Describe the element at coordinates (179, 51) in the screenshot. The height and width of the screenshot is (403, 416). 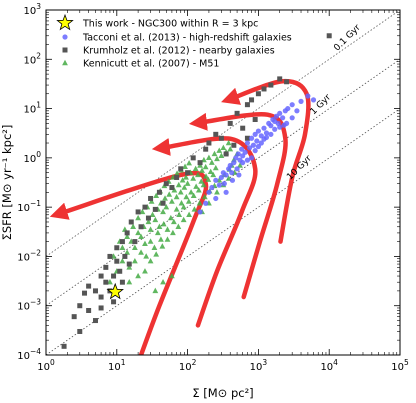
I see `legend-label: Krumholz et al. (2012) - nearby galaxies` at that location.